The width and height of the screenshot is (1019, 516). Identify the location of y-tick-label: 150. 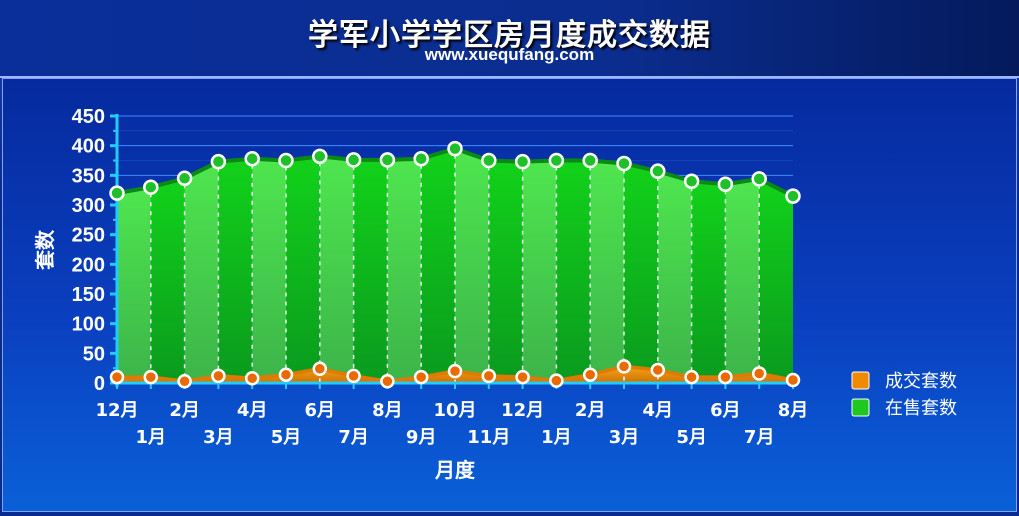
(88, 295).